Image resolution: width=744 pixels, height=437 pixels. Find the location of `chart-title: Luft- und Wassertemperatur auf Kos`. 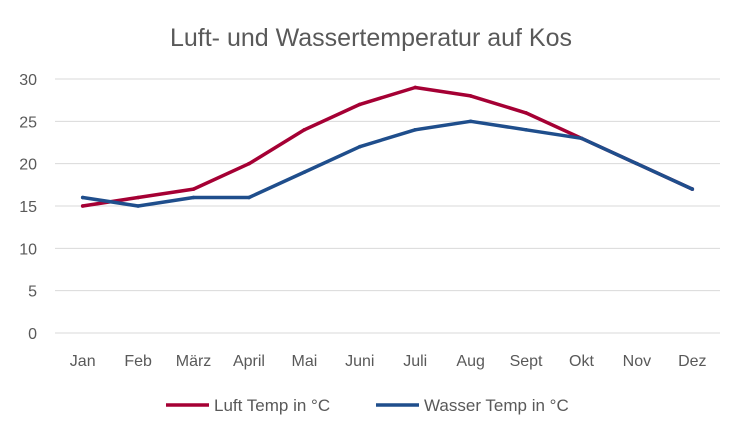

chart-title: Luft- und Wassertemperatur auf Kos is located at coordinates (371, 38).